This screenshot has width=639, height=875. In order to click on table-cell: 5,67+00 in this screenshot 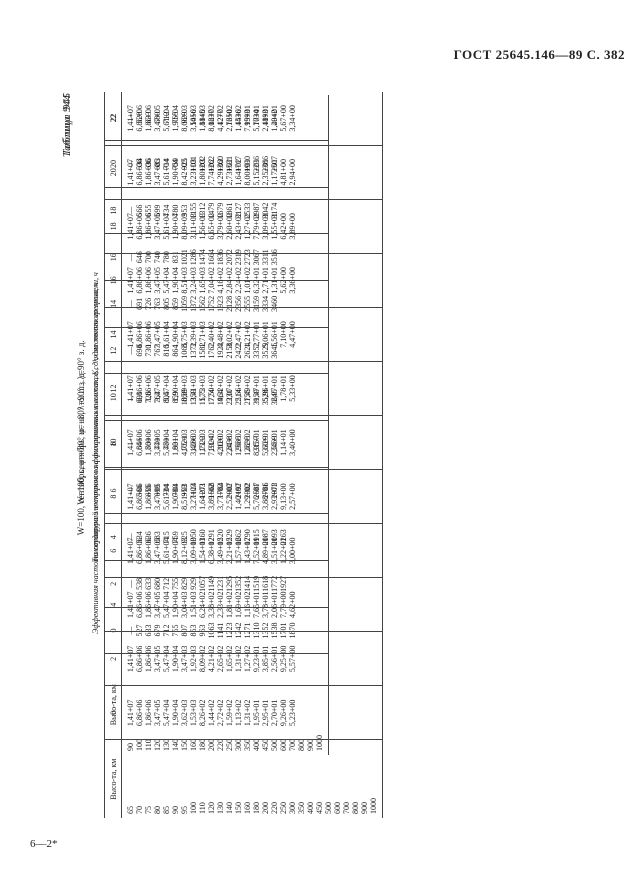, I will do `click(283, 118)`.